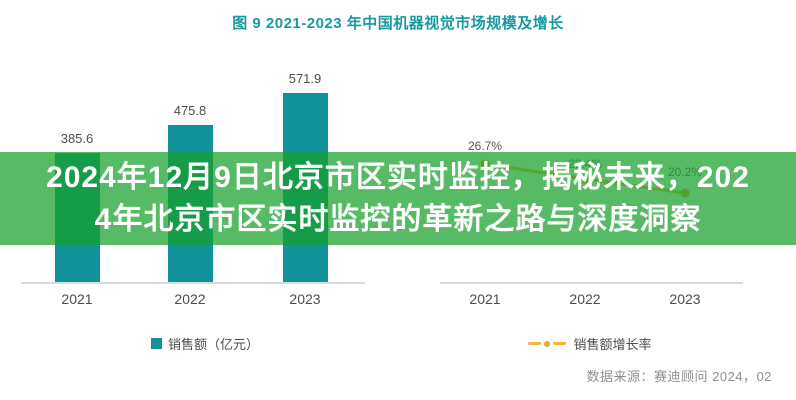 Image resolution: width=796 pixels, height=400 pixels. I want to click on bar-chart-x-axis, so click(193, 283).